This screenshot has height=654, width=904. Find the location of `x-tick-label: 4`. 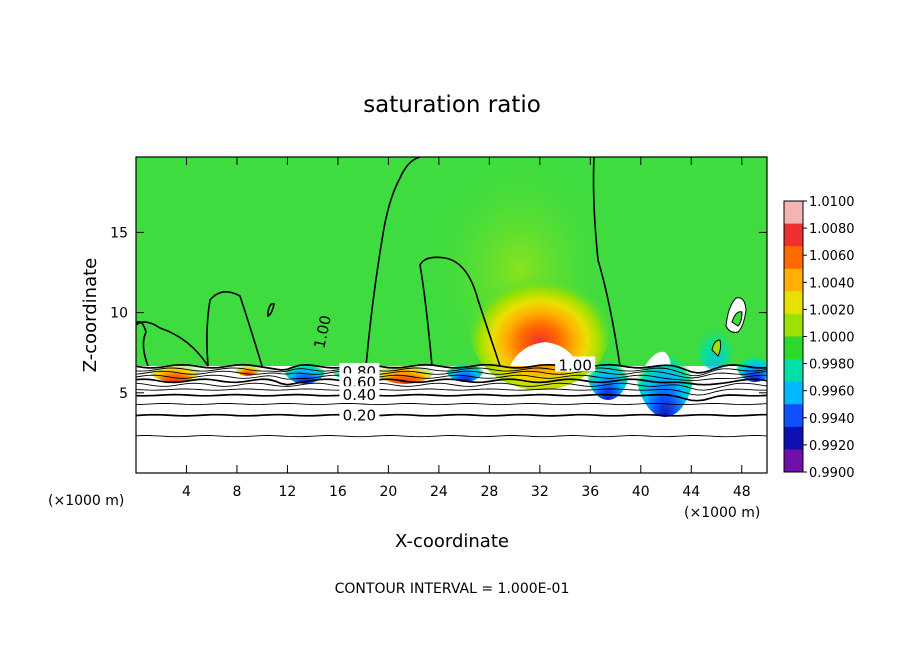

x-tick-label: 4 is located at coordinates (186, 492).